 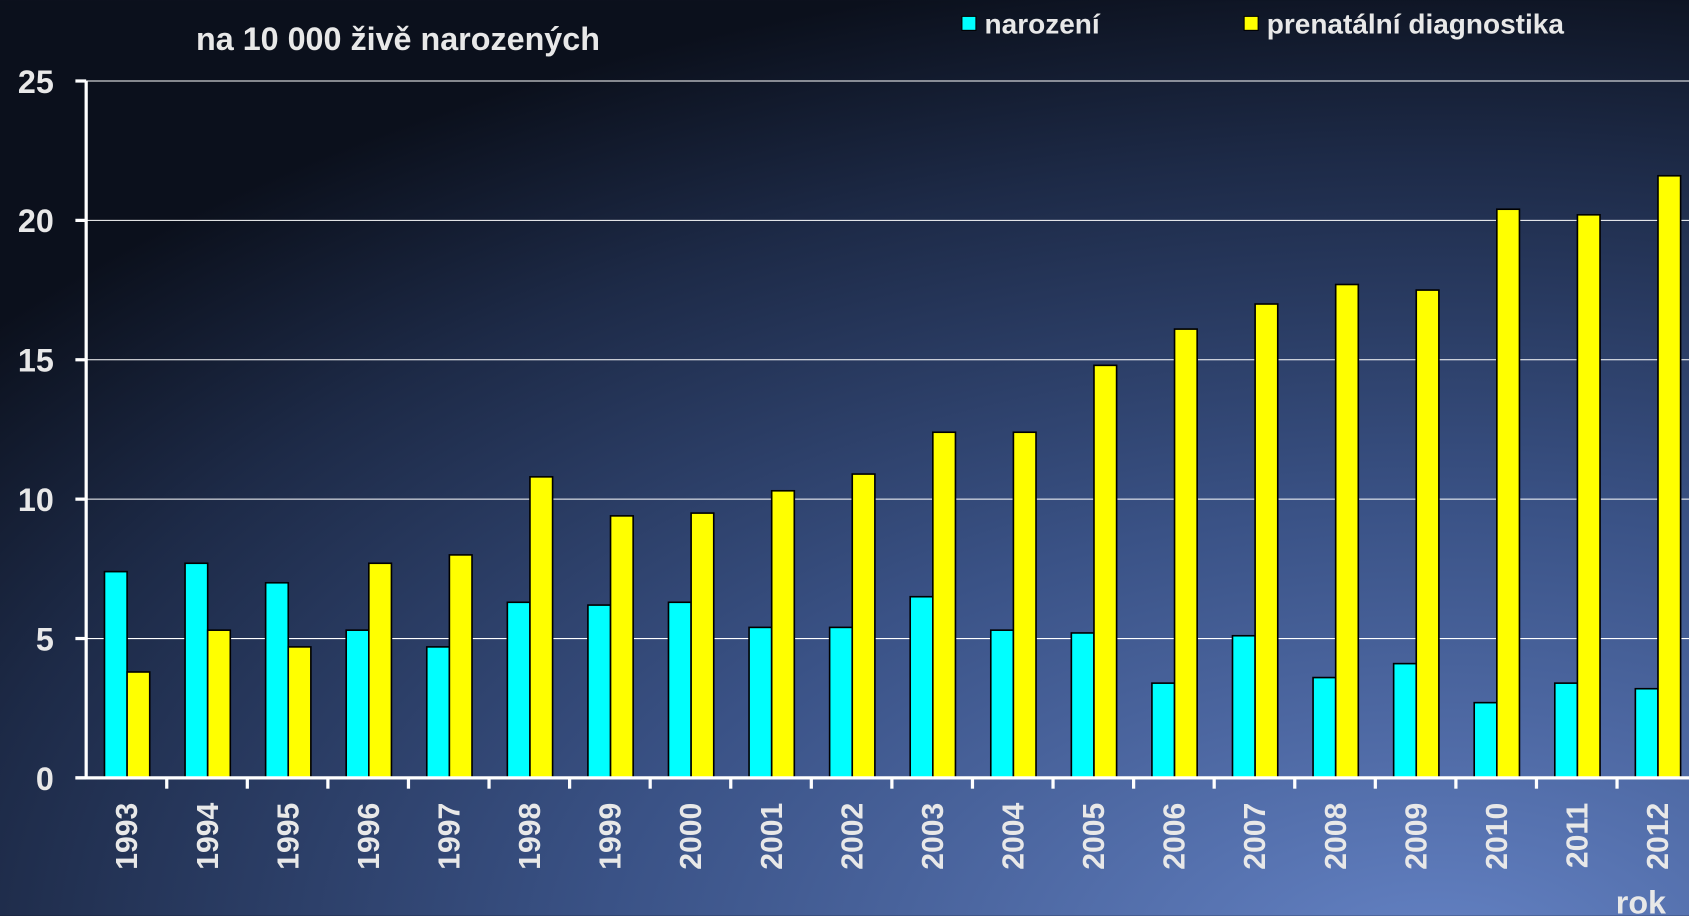 What do you see at coordinates (1043, 24) in the screenshot?
I see `legend-label: narození` at bounding box center [1043, 24].